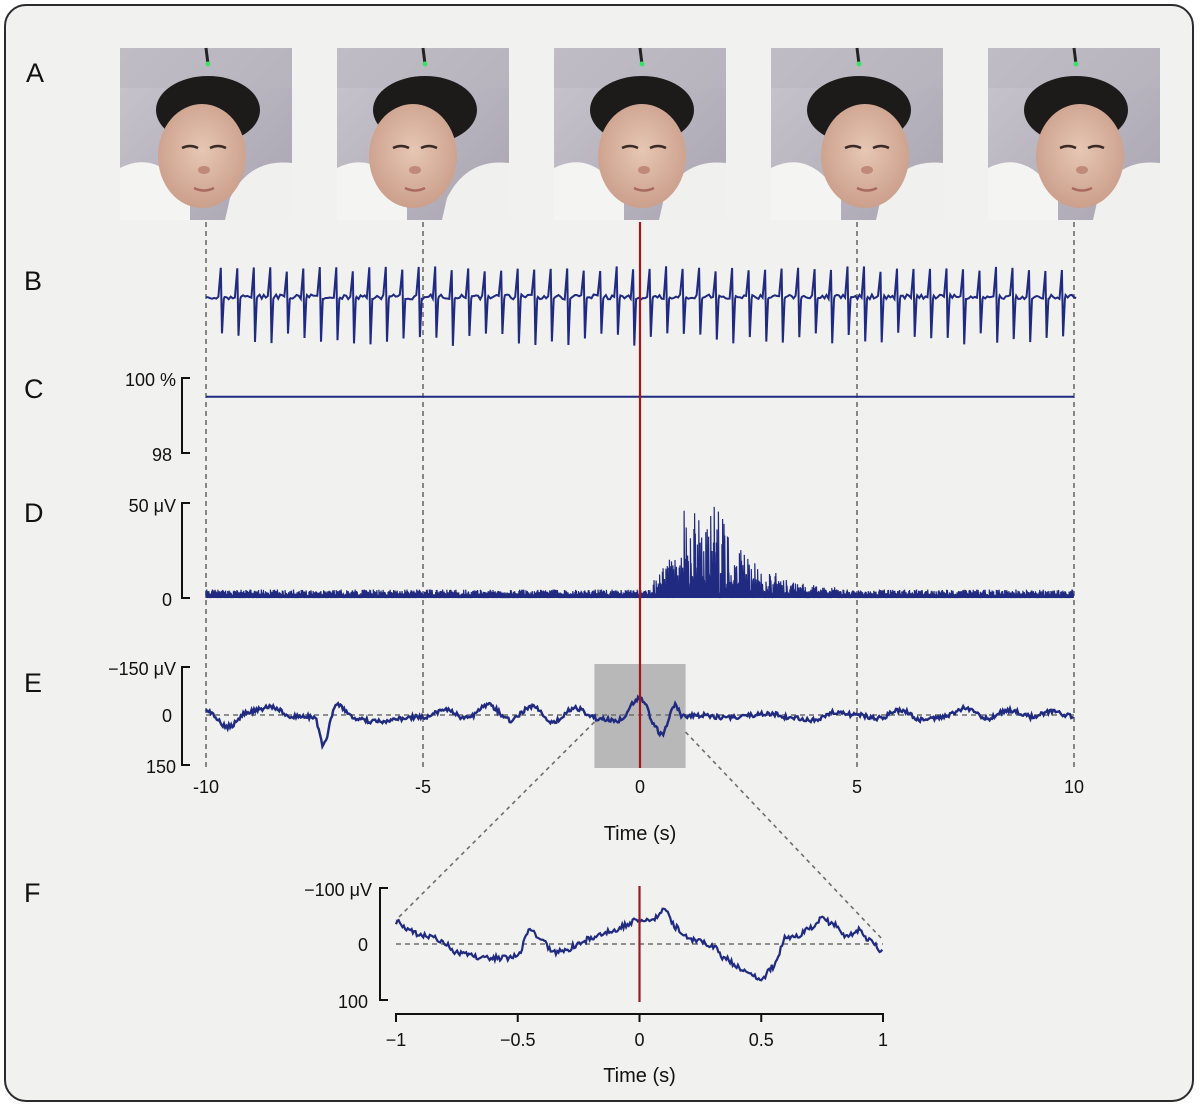  I want to click on f-x-tick: 0.5, so click(761, 1040).